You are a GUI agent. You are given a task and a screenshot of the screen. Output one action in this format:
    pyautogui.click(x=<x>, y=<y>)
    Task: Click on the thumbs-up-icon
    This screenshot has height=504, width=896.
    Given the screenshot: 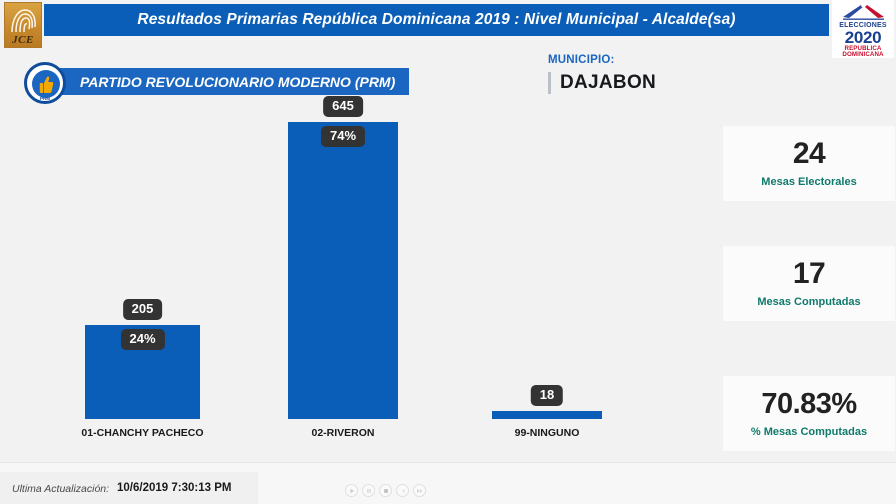 What is the action you would take?
    pyautogui.click(x=46, y=84)
    